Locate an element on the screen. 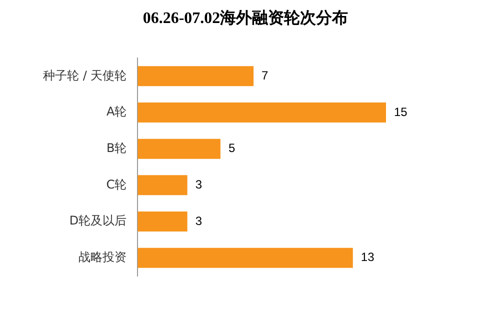 This screenshot has width=491, height=328. y-tick-label: B轮 is located at coordinates (116, 147).